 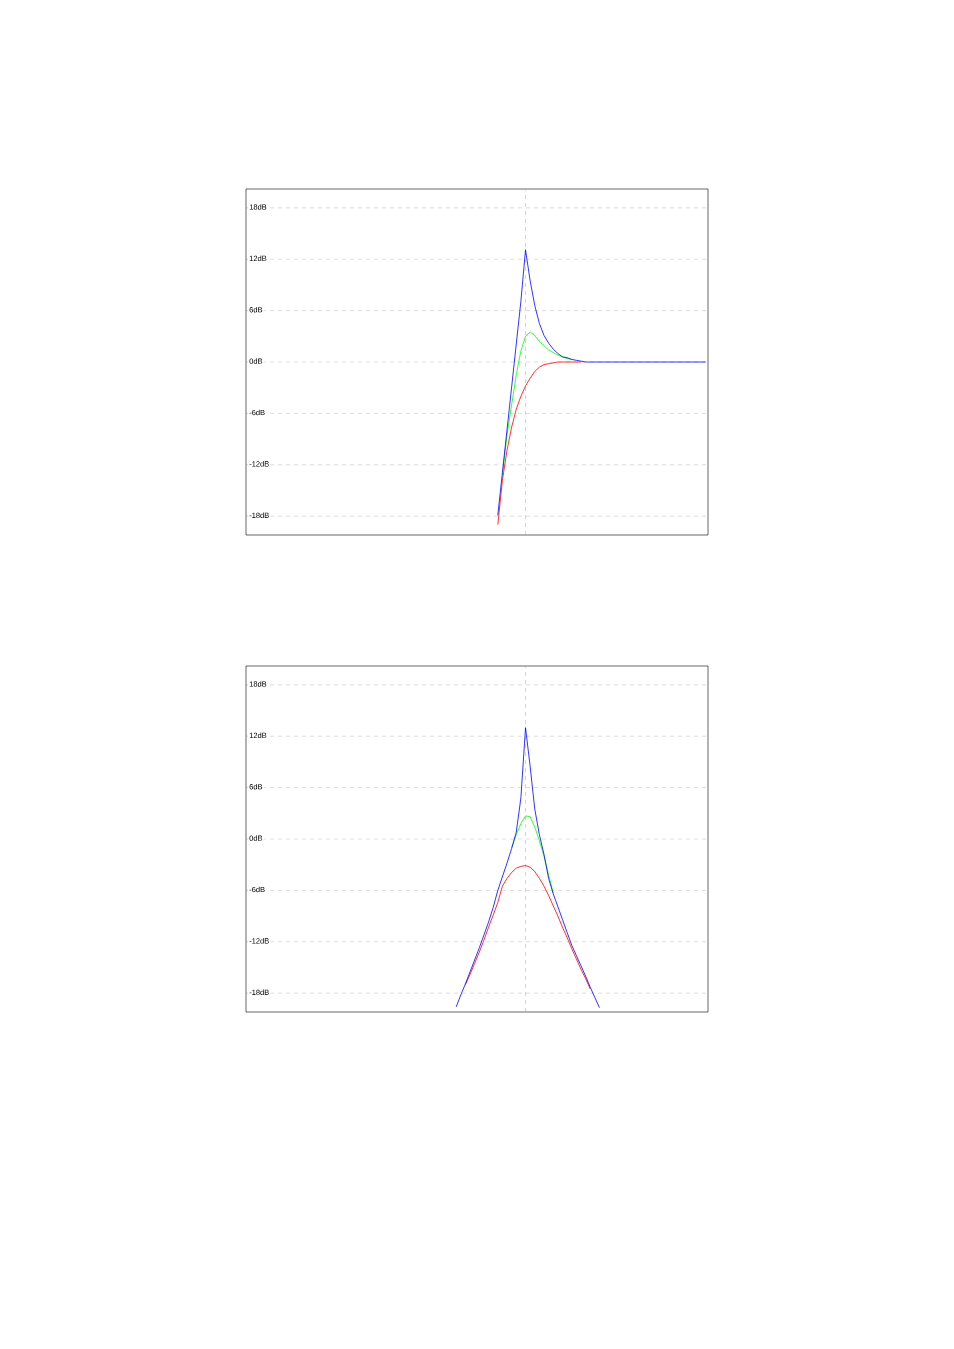 What do you see at coordinates (532, 854) in the screenshot?
I see `line-series` at bounding box center [532, 854].